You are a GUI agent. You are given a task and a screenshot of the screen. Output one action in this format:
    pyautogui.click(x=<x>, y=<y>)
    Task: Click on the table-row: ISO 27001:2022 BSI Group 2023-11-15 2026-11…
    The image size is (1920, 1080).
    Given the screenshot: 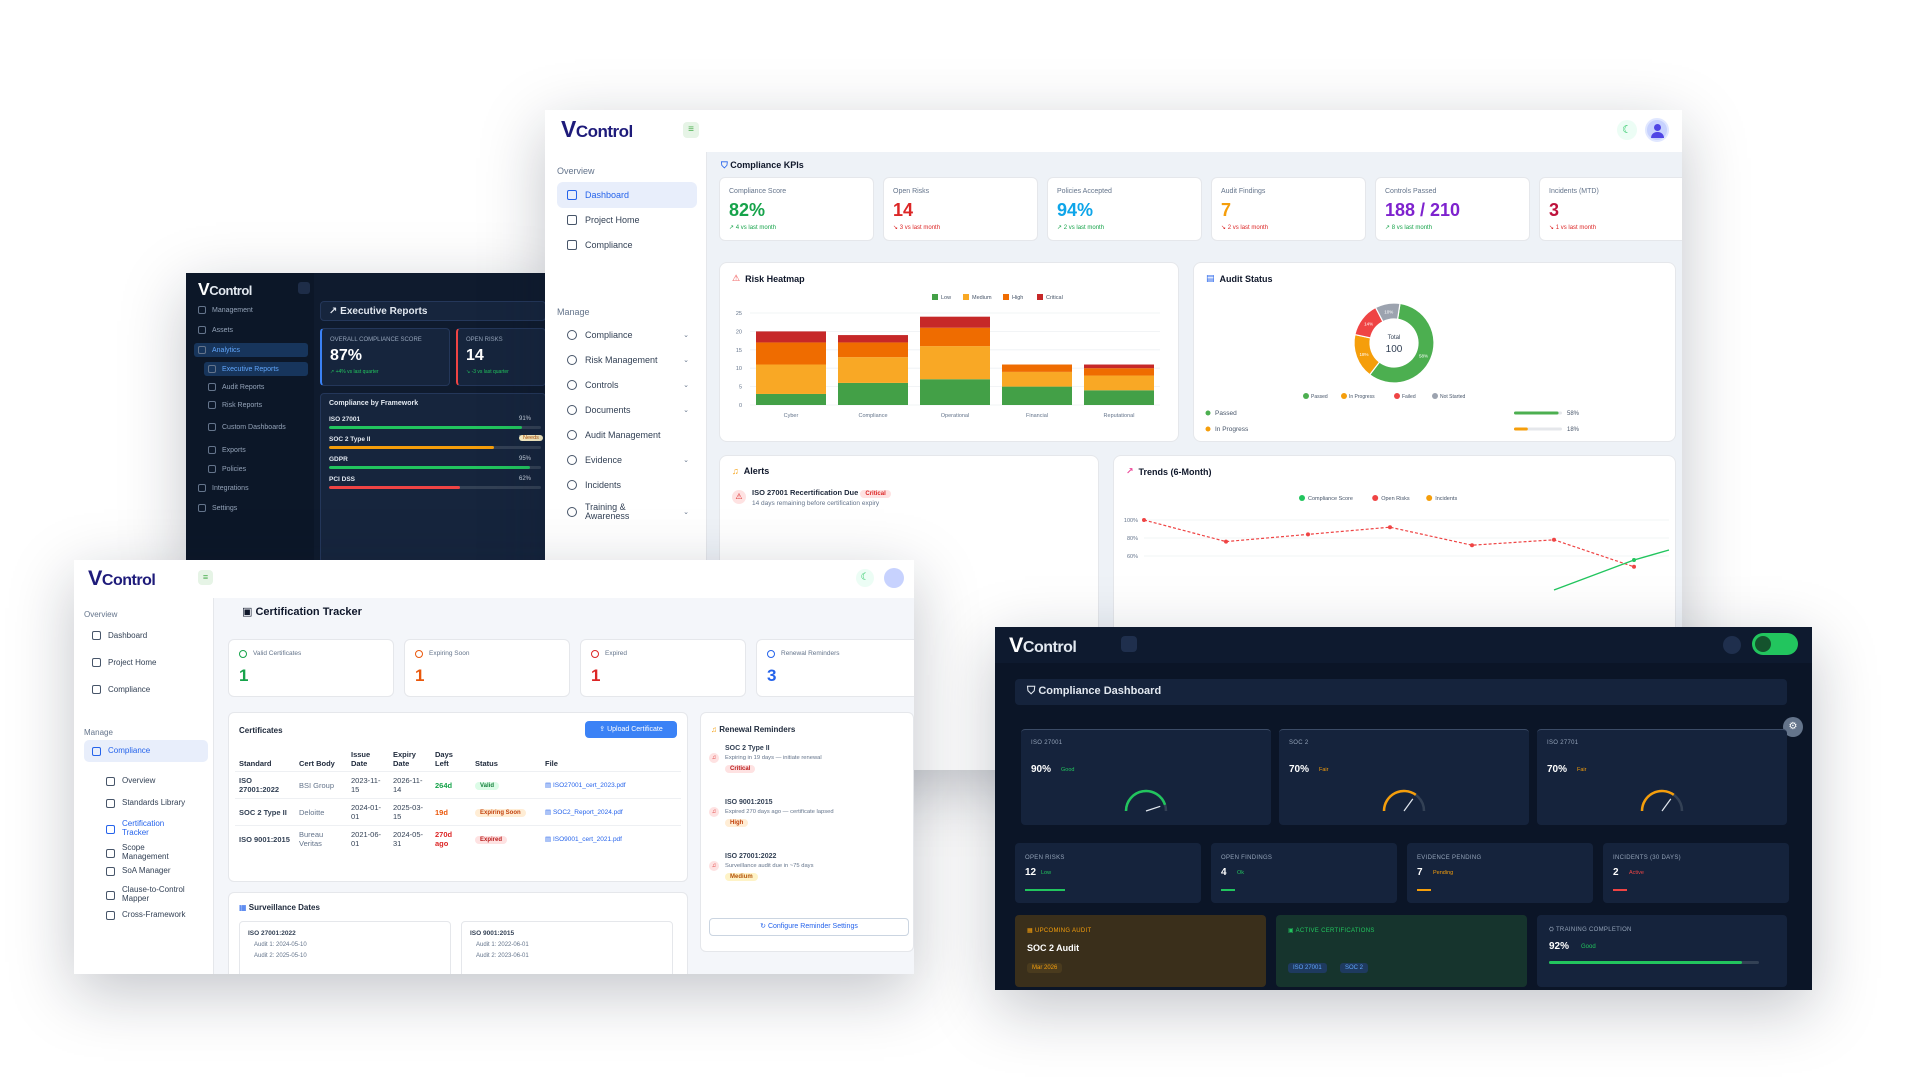 What is the action you would take?
    pyautogui.click(x=458, y=785)
    